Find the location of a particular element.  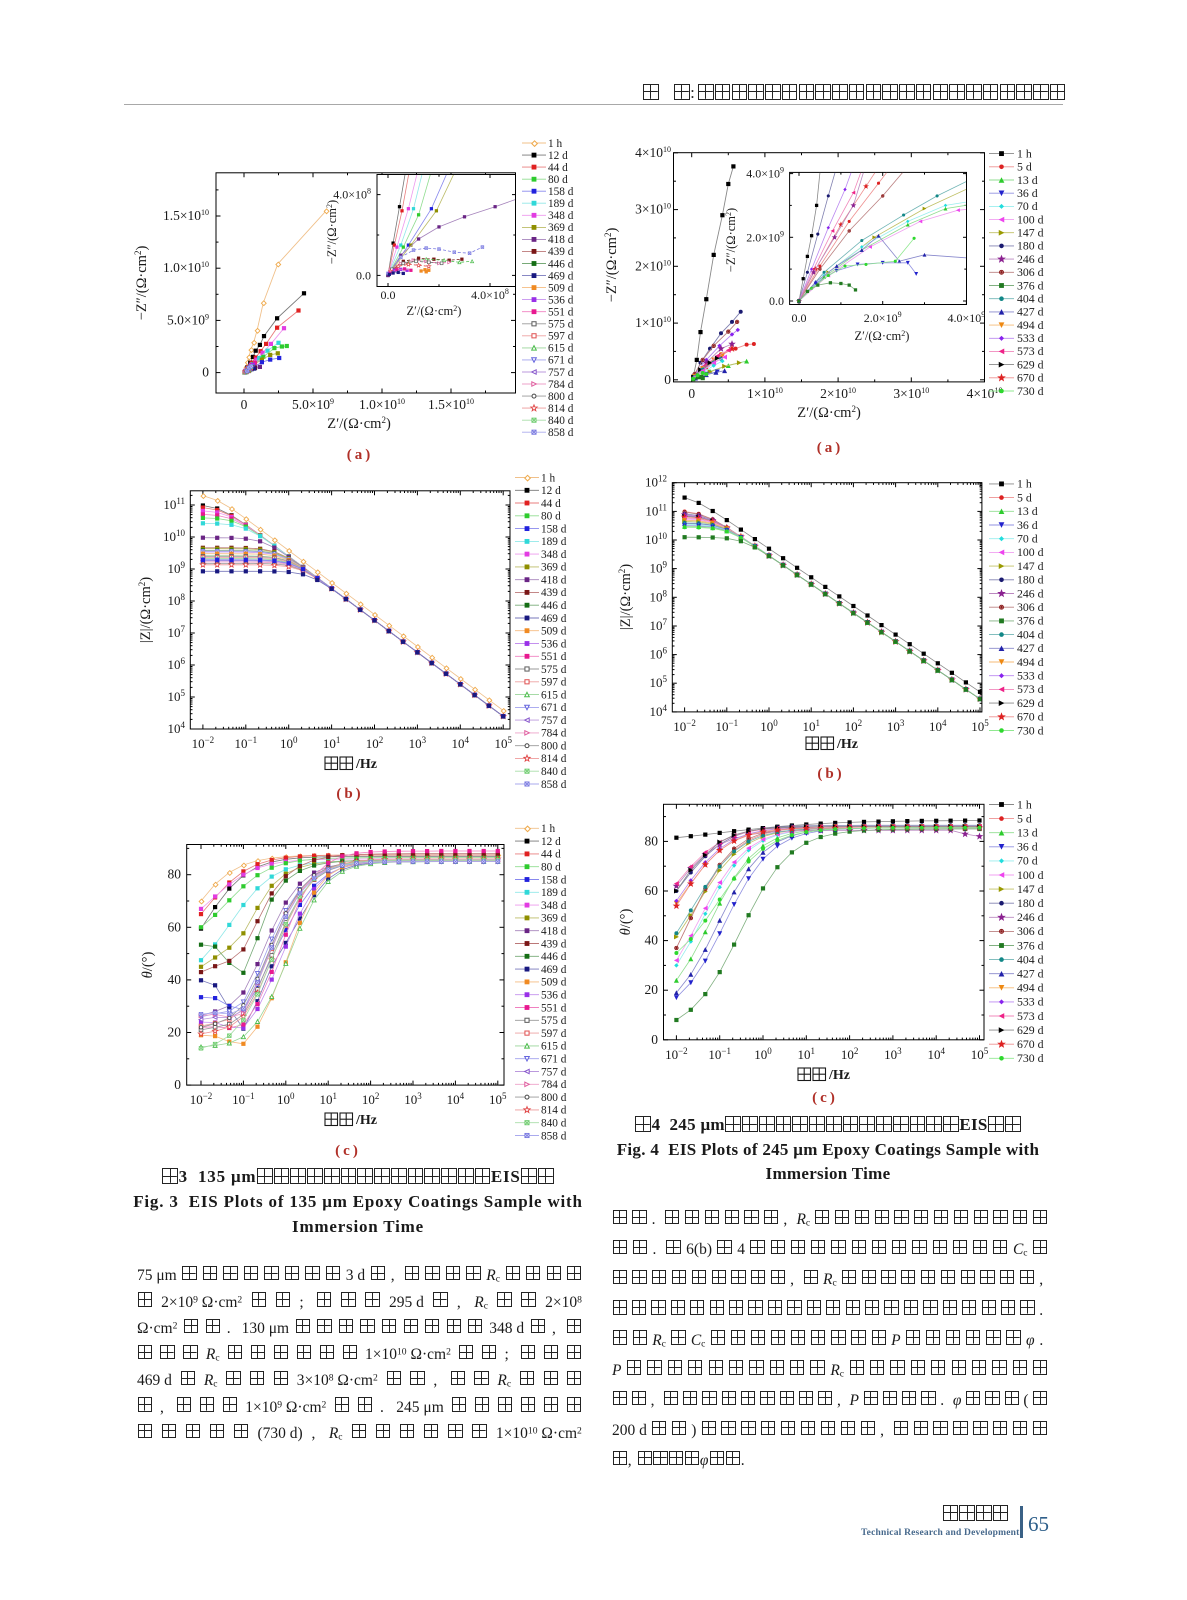

svg-text: 10⁹ is located at coordinates (177, 568).